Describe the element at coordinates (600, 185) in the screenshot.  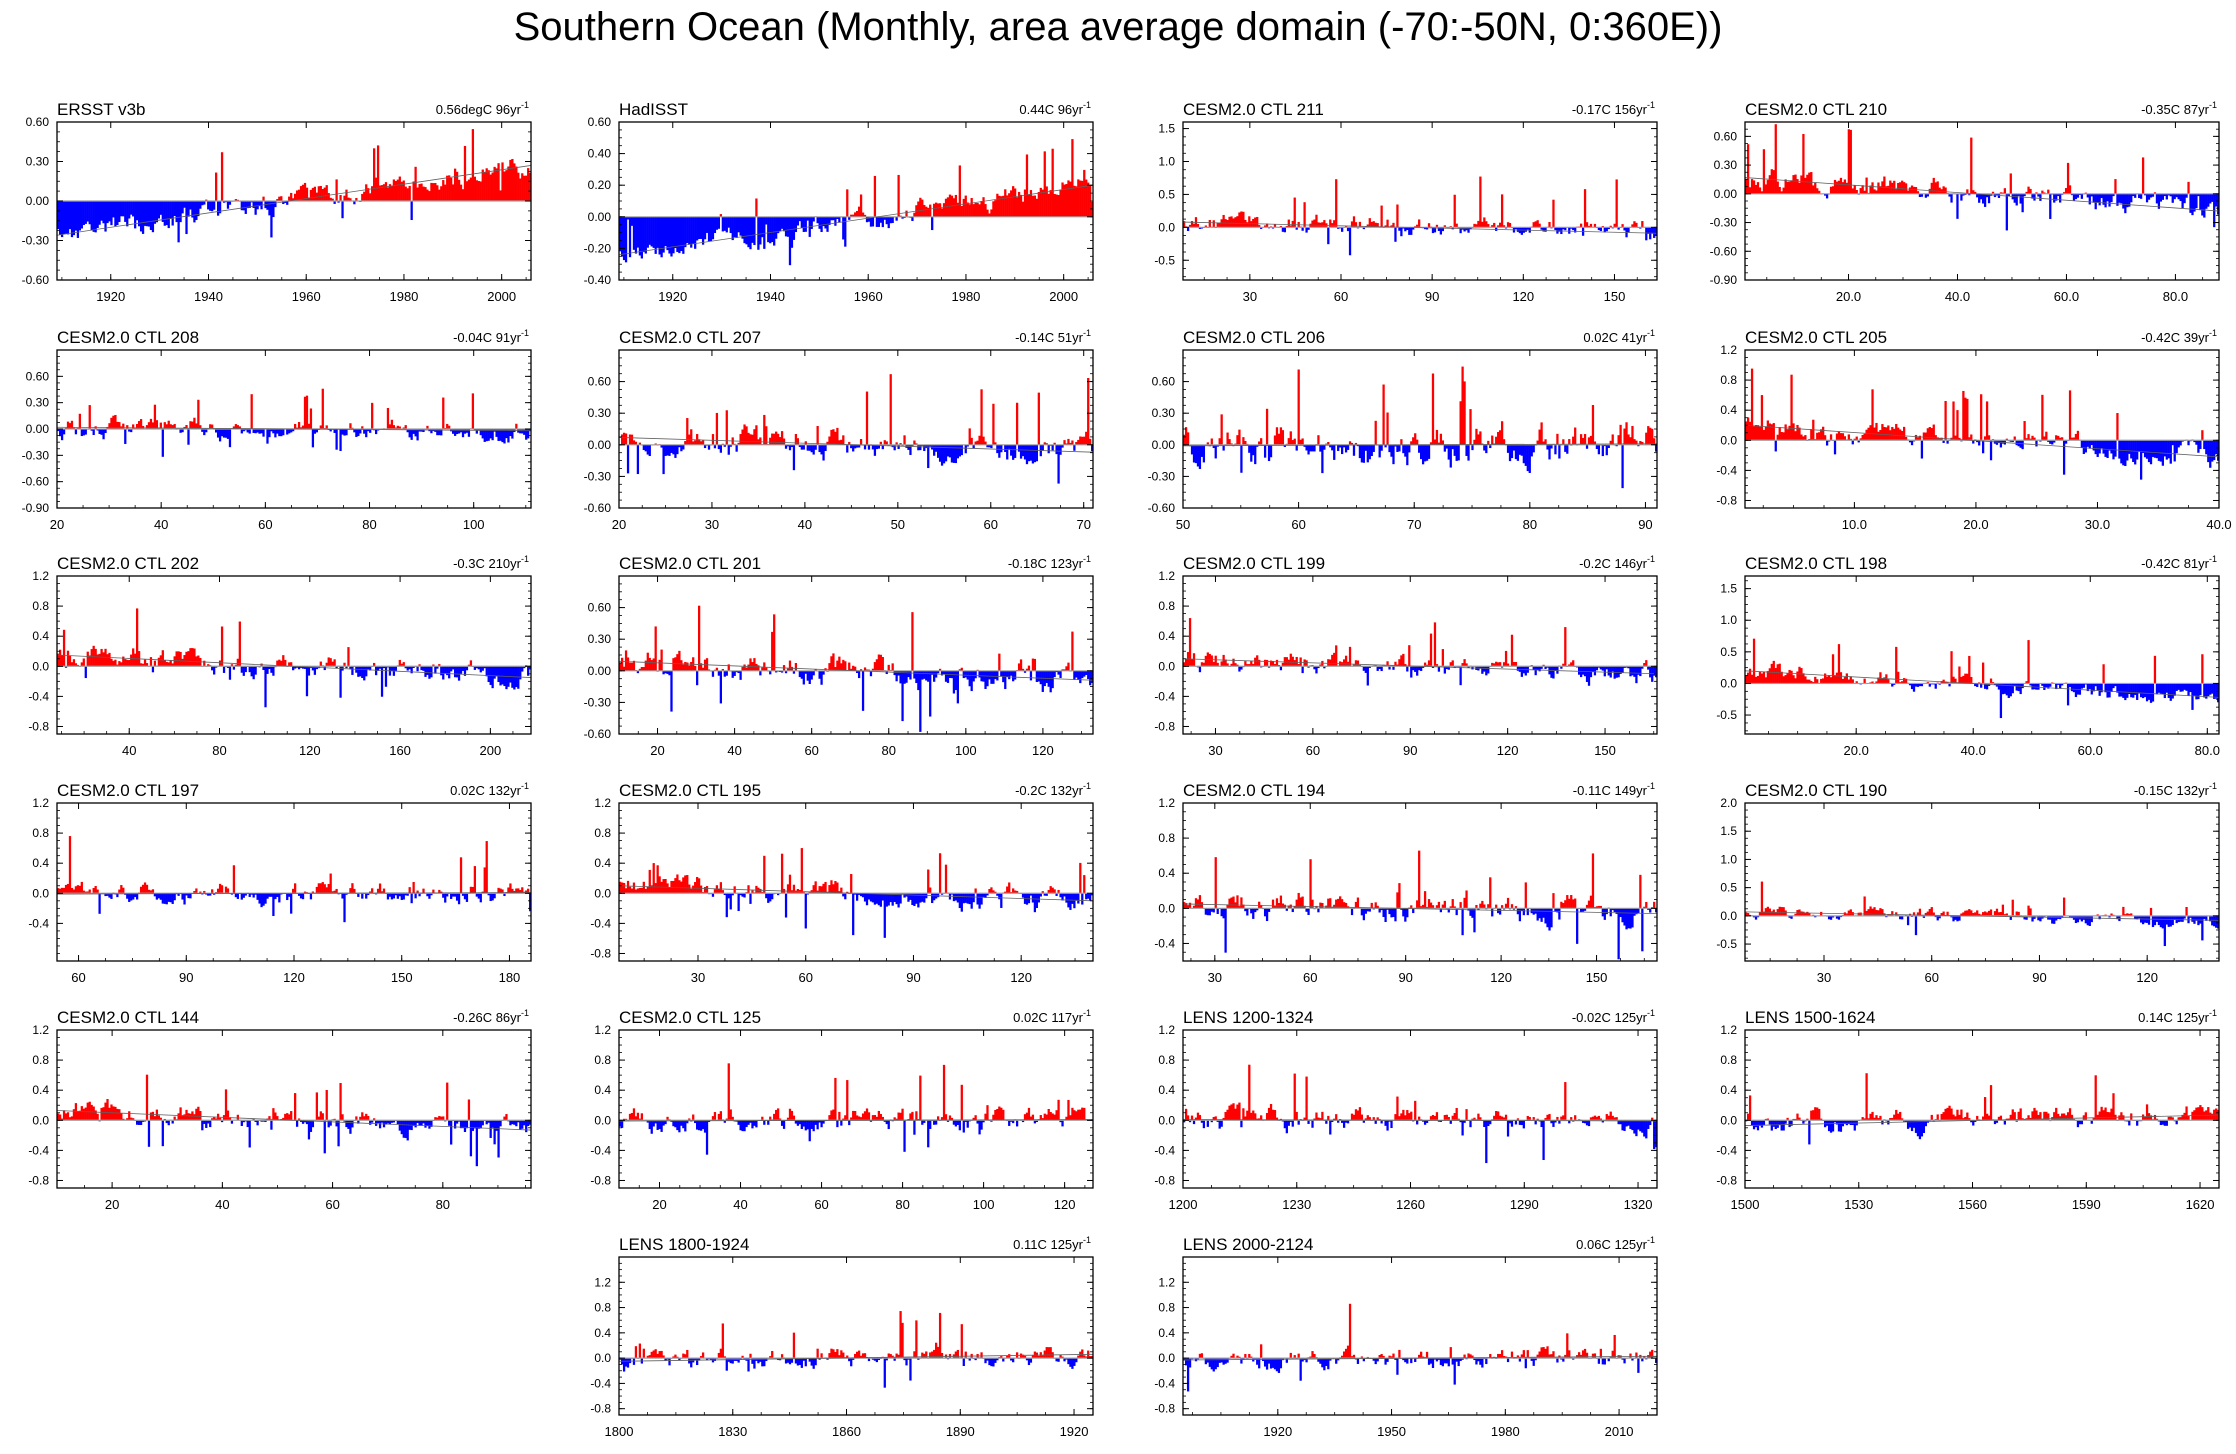
I see `y-tick-label: 0.20` at that location.